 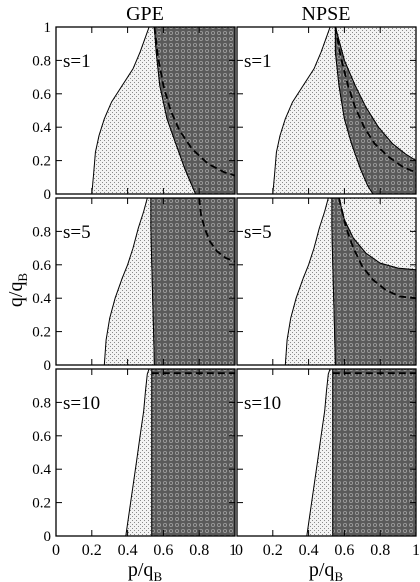 I want to click on y-axis-label-sub: B, so click(x=22, y=277).